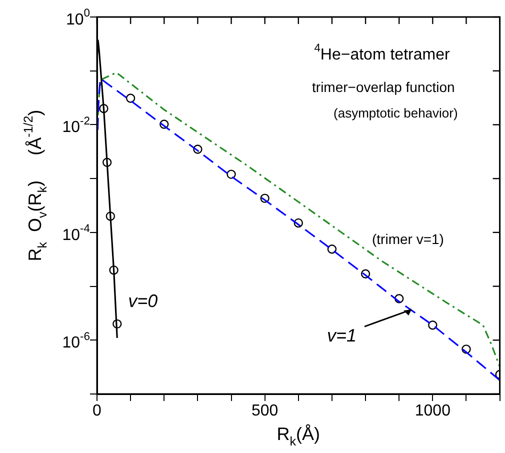 Image resolution: width=505 pixels, height=453 pixels. What do you see at coordinates (97, 411) in the screenshot?
I see `x-tick-label: 0` at bounding box center [97, 411].